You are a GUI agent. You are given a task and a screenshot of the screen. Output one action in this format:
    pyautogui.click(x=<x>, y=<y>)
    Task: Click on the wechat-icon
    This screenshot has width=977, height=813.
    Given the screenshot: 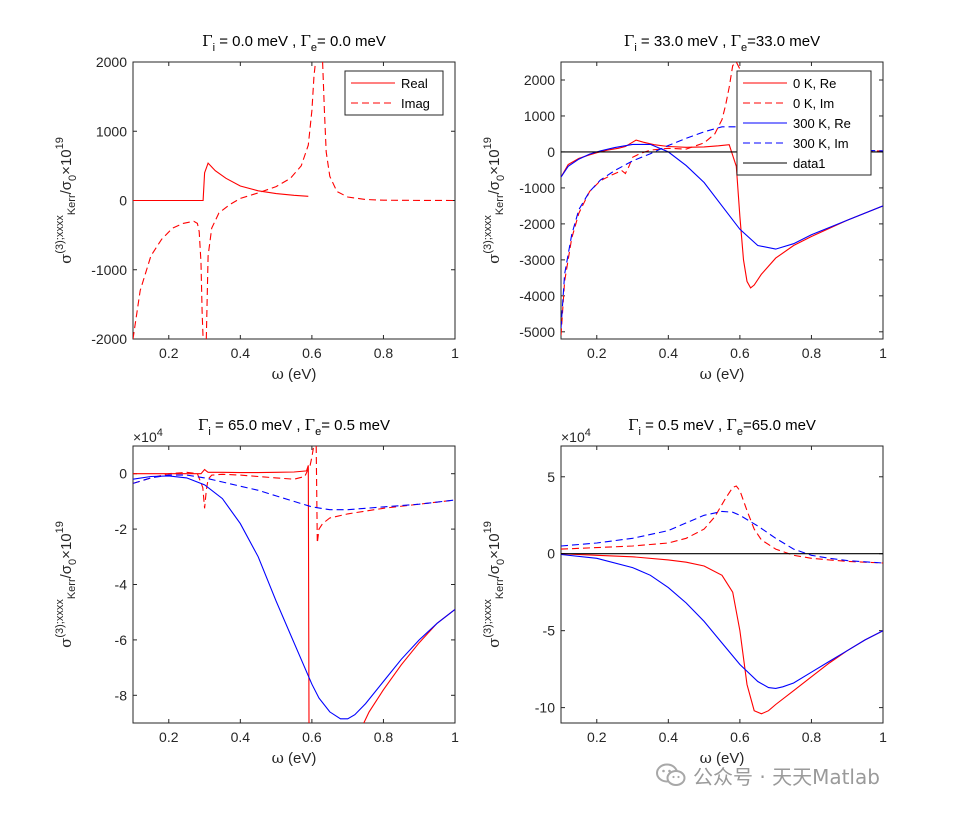 What is the action you would take?
    pyautogui.click(x=671, y=774)
    